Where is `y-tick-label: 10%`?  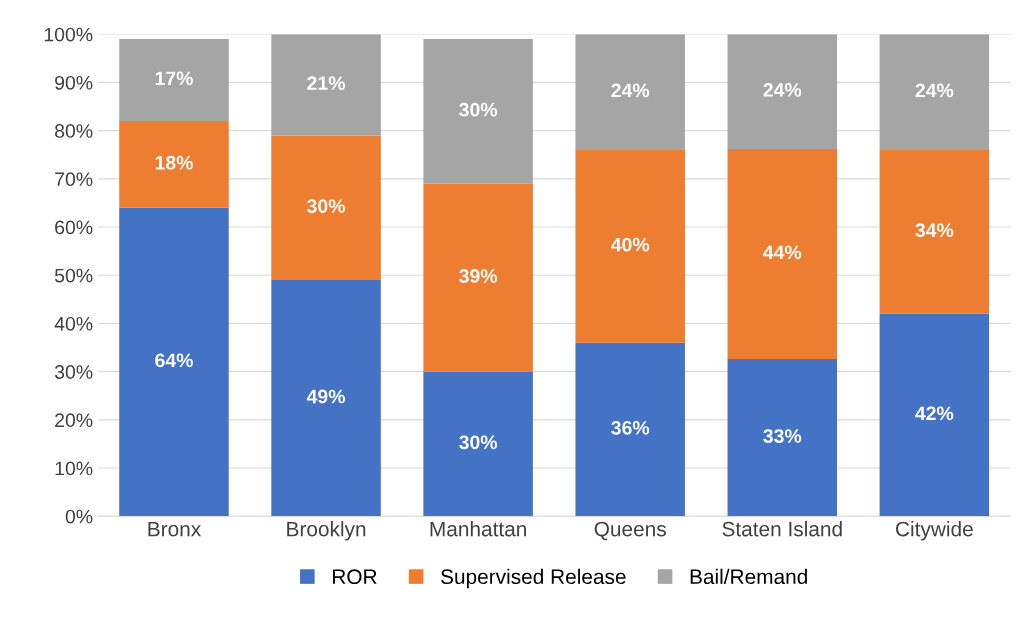 y-tick-label: 10% is located at coordinates (74, 468).